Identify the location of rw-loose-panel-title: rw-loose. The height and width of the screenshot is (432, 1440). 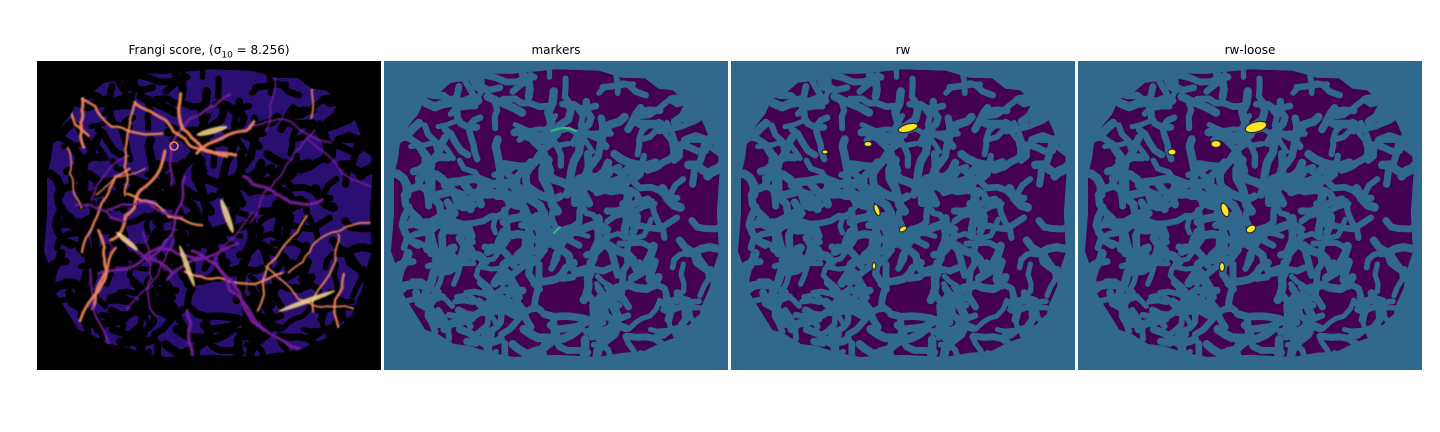
(1250, 50).